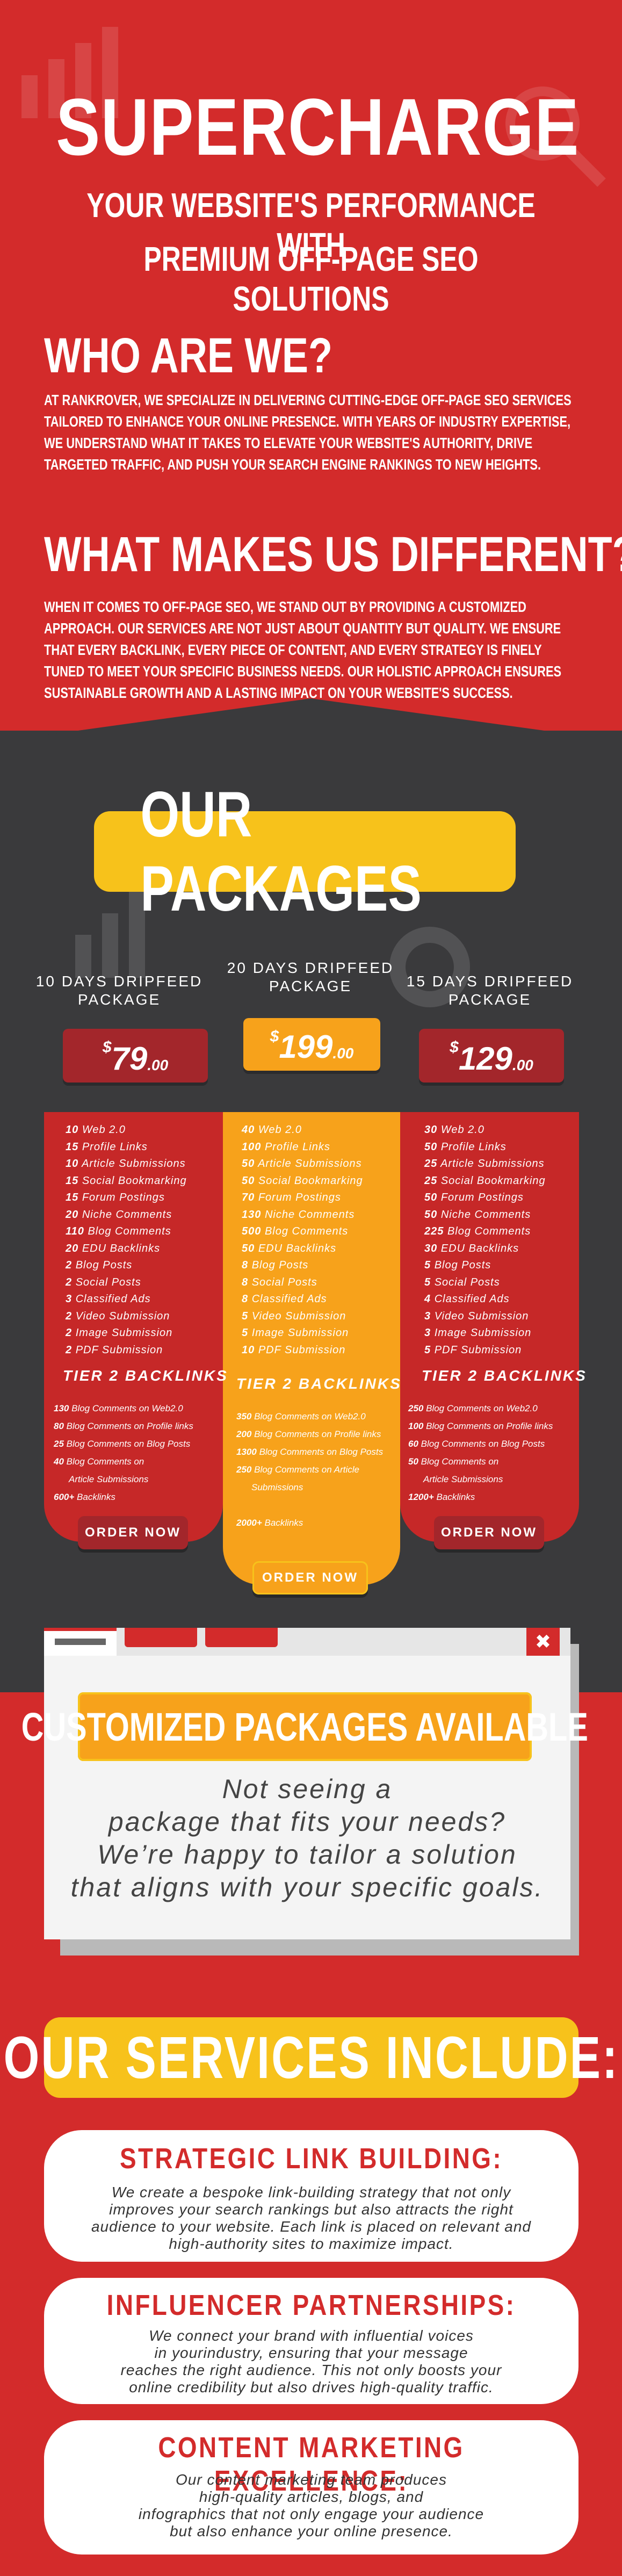 The image size is (622, 2576). What do you see at coordinates (302, 1198) in the screenshot?
I see `feature-item: 70 Forum Postings` at bounding box center [302, 1198].